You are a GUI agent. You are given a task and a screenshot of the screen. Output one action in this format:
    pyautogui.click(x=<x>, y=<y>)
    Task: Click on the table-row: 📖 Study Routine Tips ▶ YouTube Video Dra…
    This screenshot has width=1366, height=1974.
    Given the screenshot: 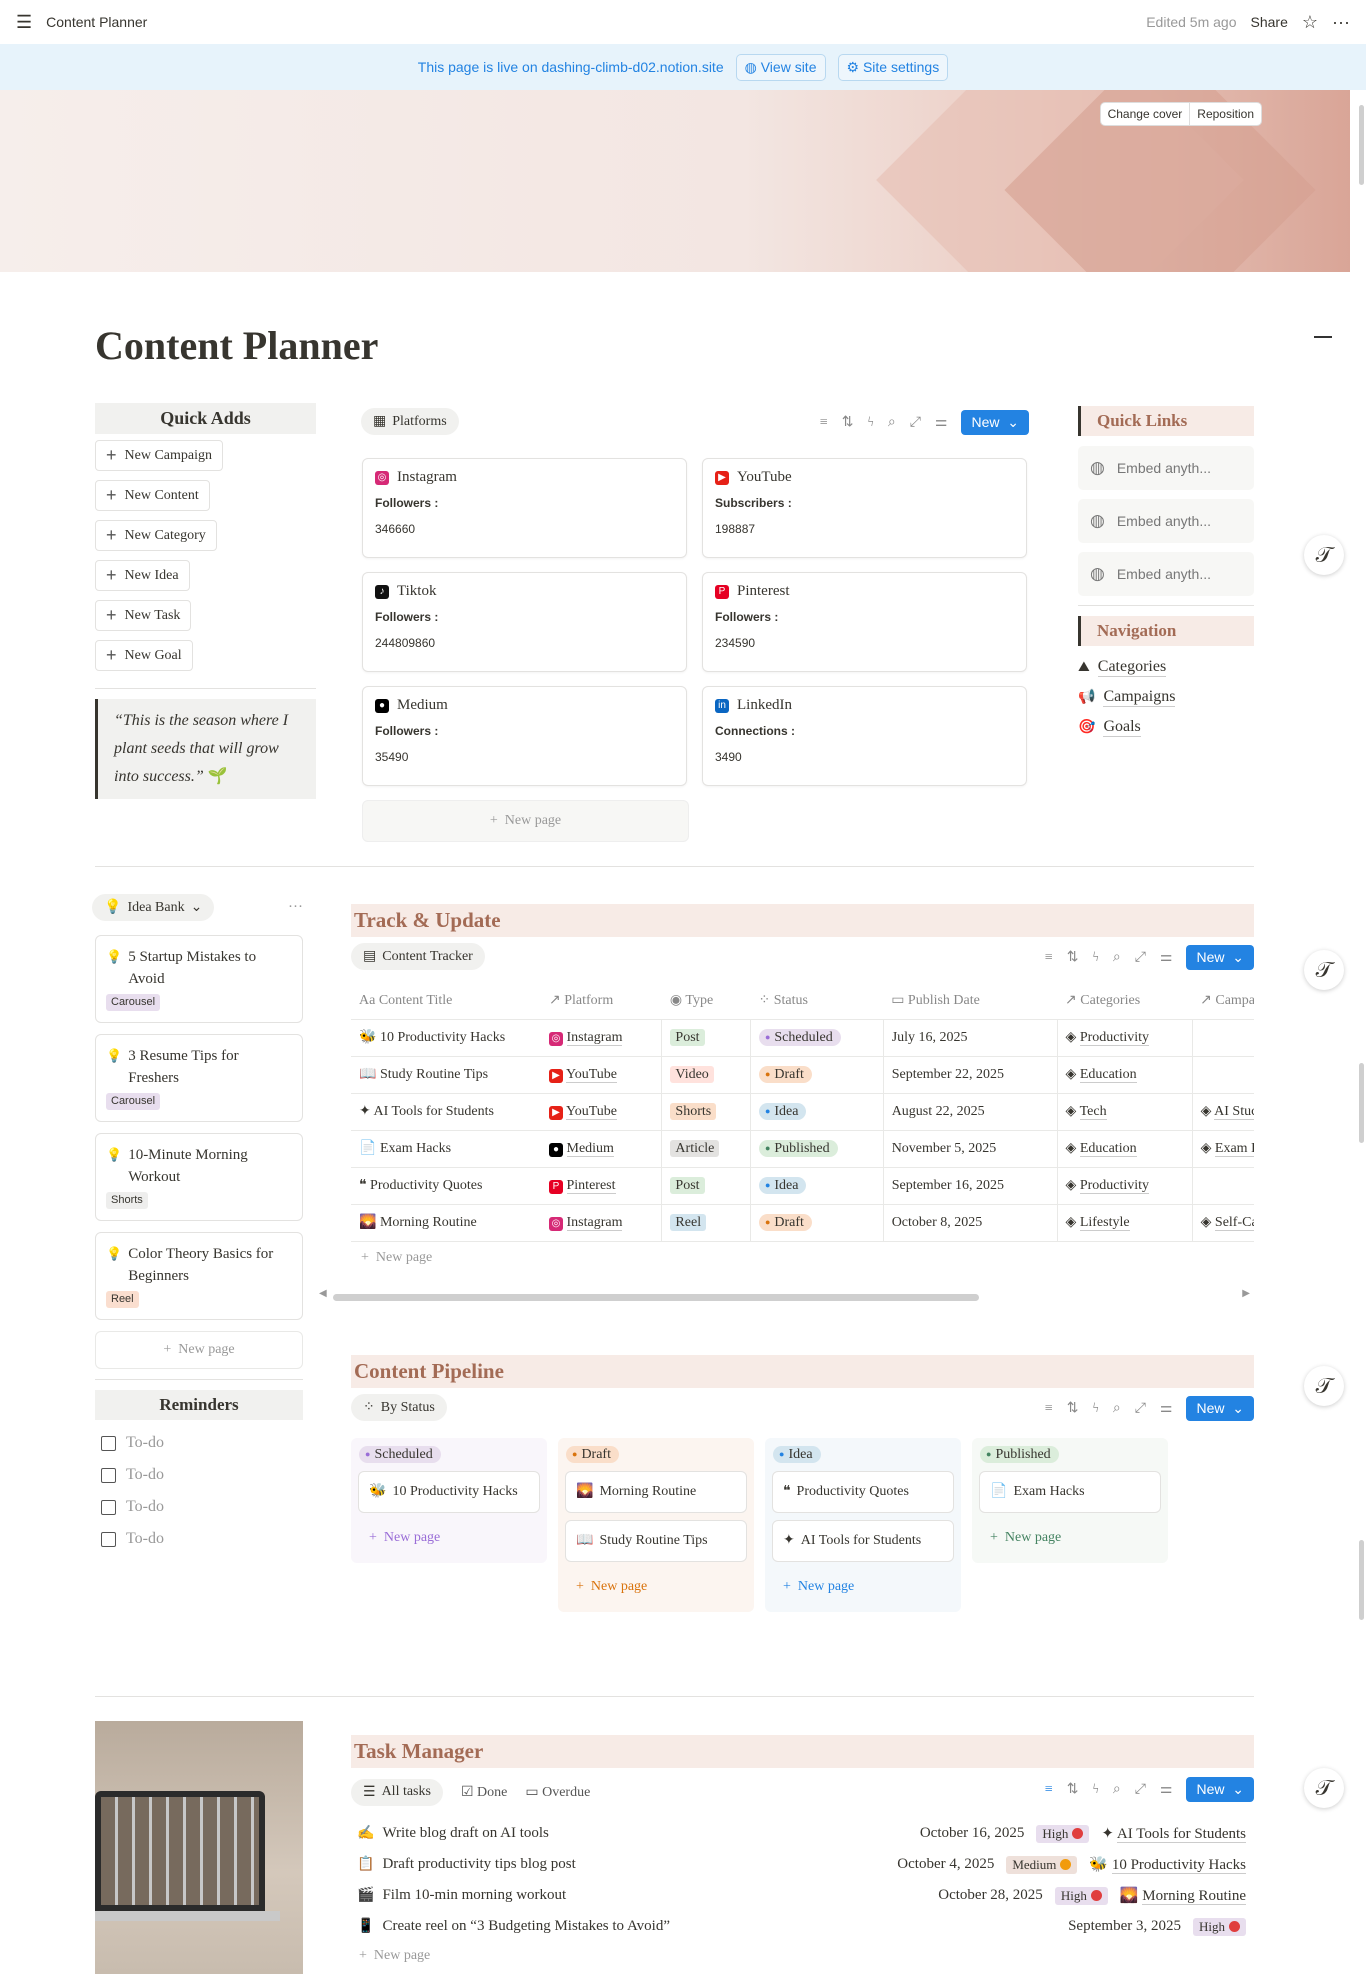 What is the action you would take?
    pyautogui.click(x=802, y=1075)
    